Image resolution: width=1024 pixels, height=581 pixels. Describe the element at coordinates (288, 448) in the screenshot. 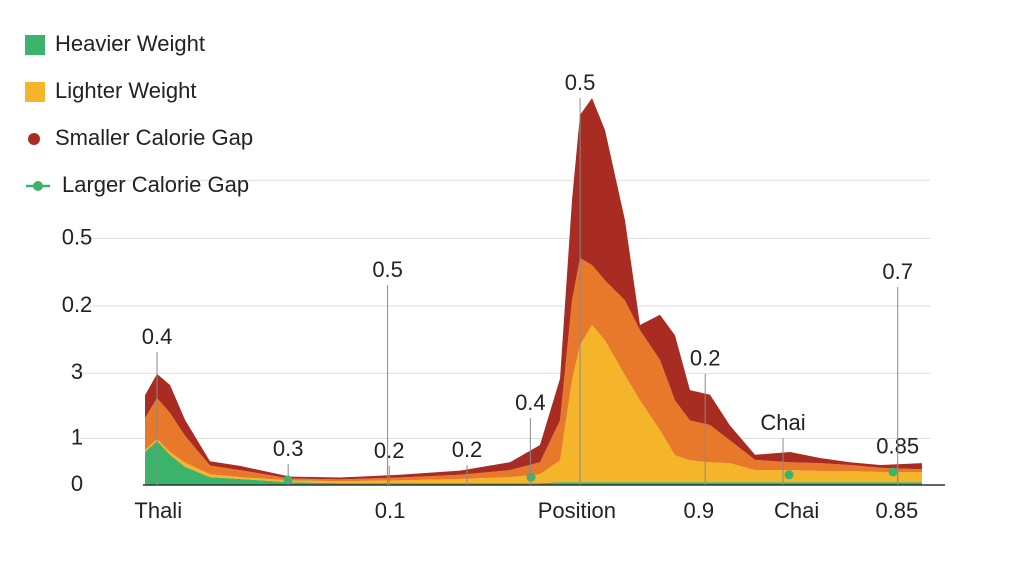

I see `annotation-label: 0.3` at that location.